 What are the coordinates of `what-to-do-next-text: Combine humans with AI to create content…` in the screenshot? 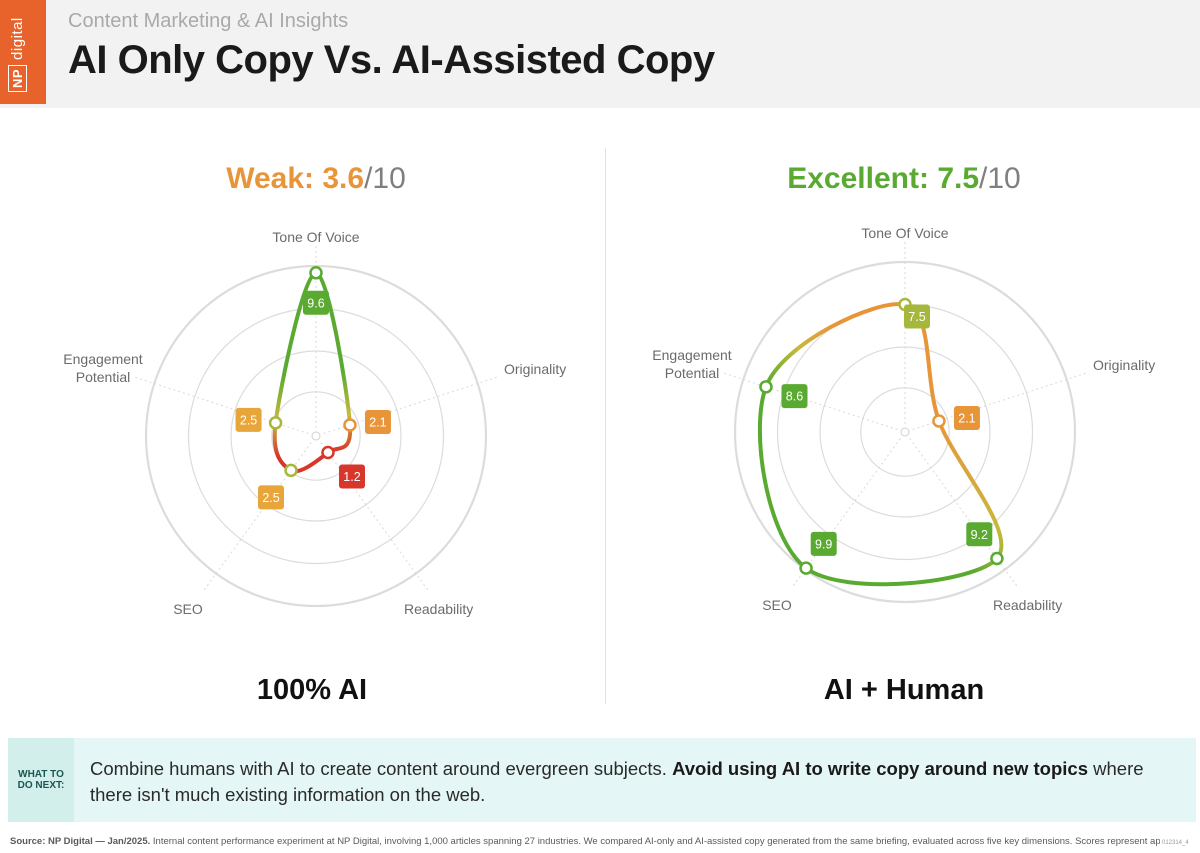 It's located at (640, 782).